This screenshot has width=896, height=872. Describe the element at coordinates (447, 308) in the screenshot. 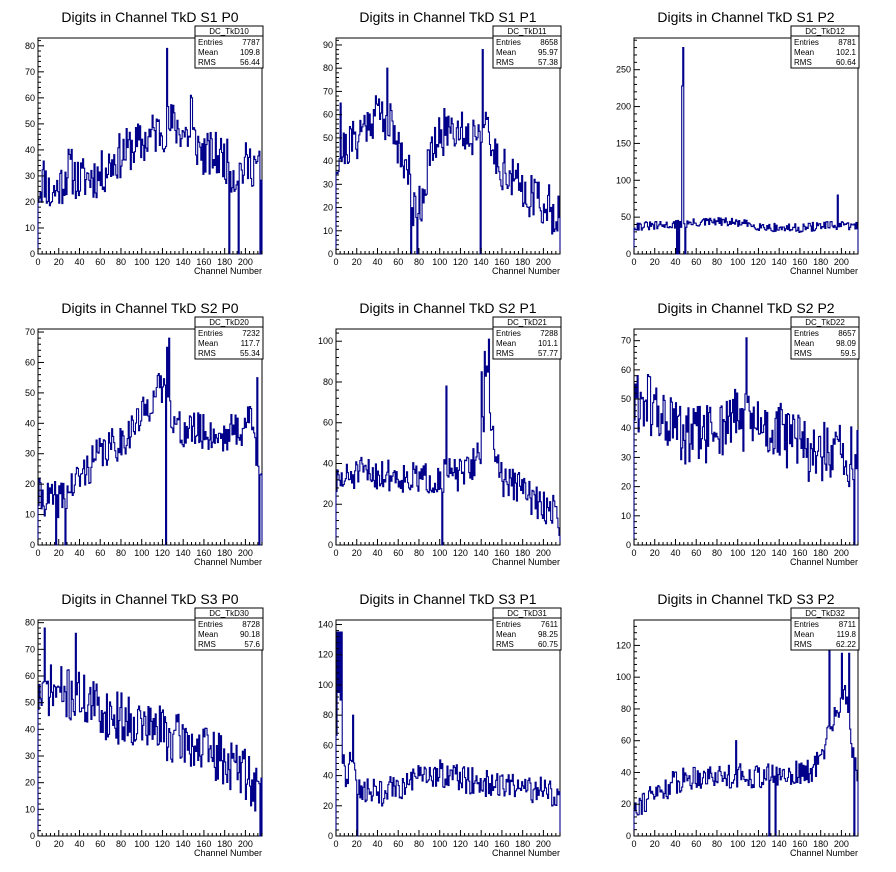

I see `chart-title: Digits in Channel TkD S2 P1` at that location.